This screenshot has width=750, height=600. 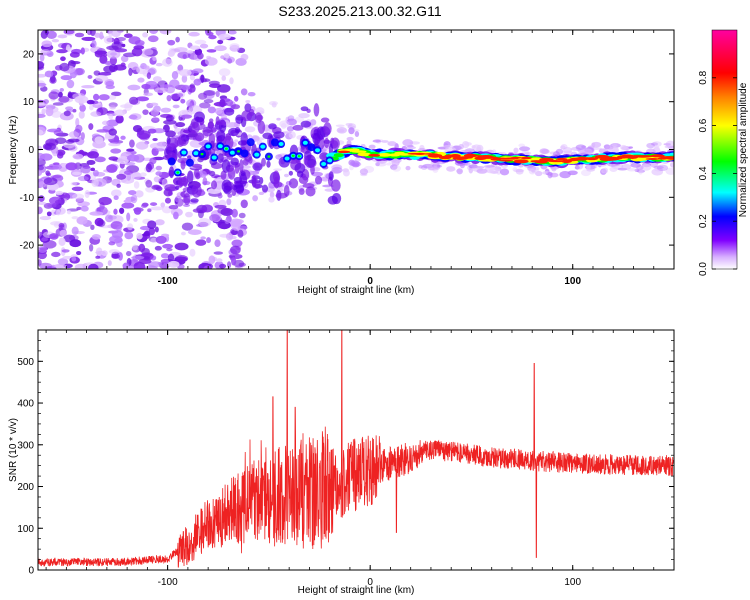 I want to click on colorbar-ticks: 0.0 0.2 0.4 0.6 0.8, so click(x=717, y=173).